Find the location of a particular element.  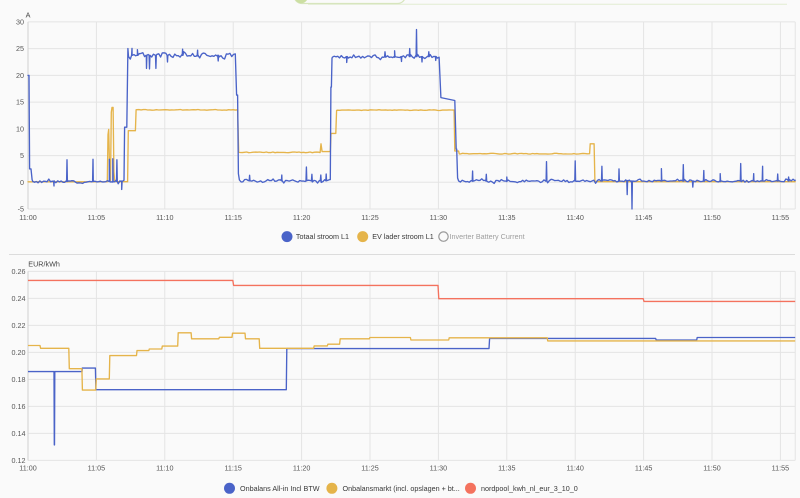

svg-text: 0.20 is located at coordinates (19, 352).